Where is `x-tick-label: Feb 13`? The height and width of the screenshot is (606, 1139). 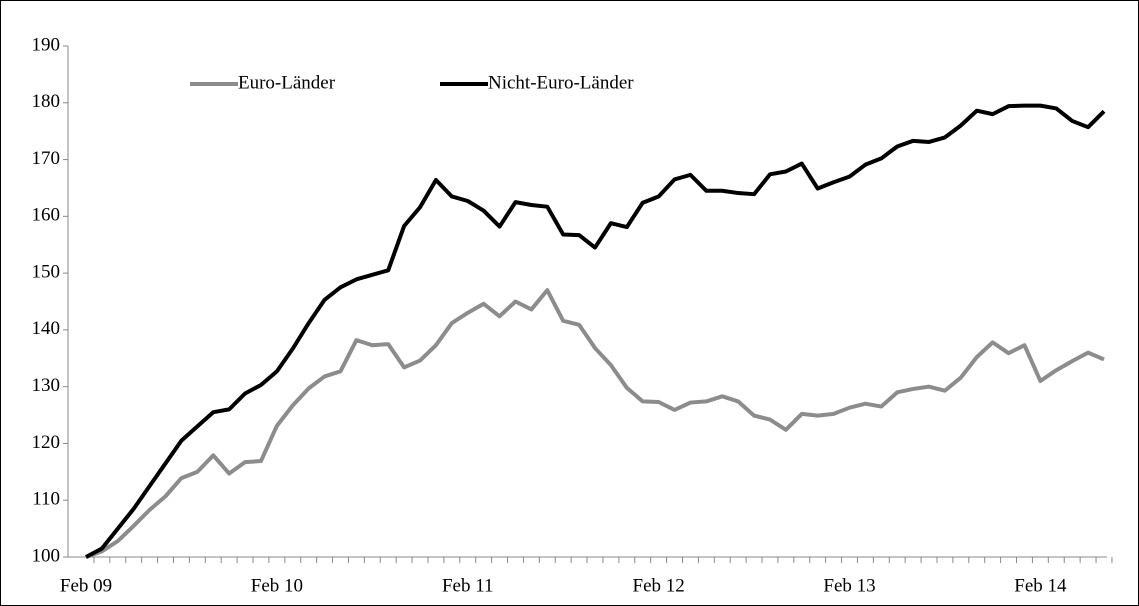 x-tick-label: Feb 13 is located at coordinates (849, 585).